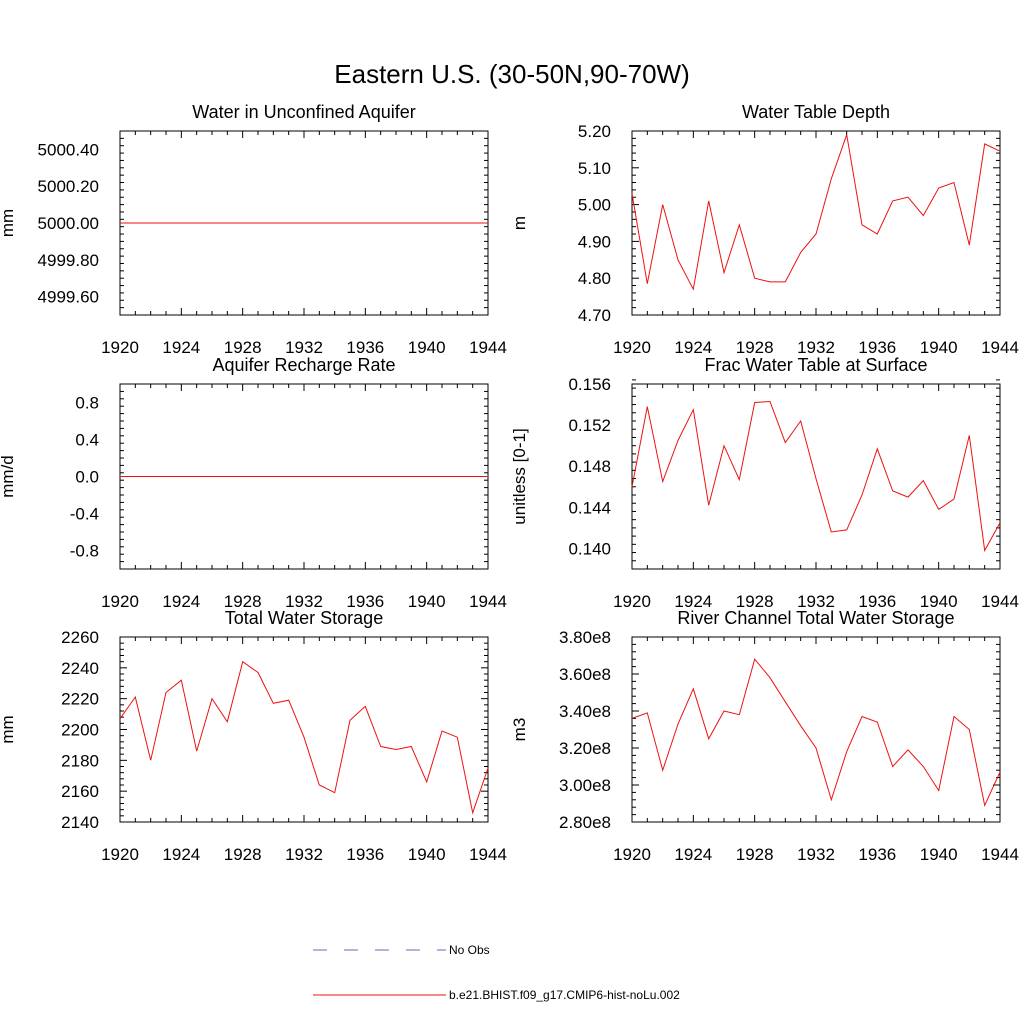 This screenshot has height=1029, width=1024. I want to click on y-tick-label: -0.8, so click(84, 551).